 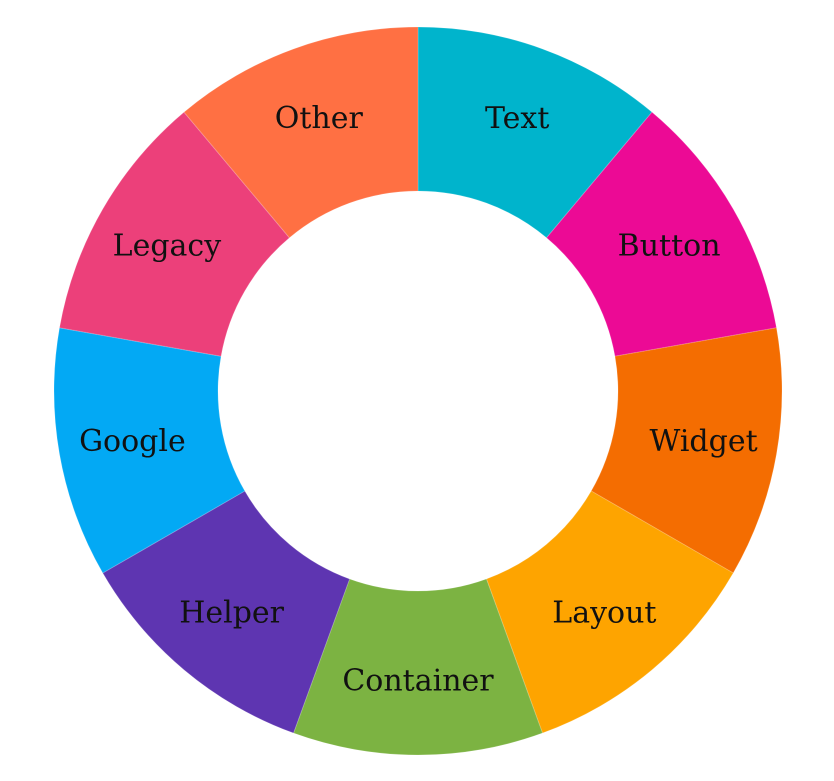 What do you see at coordinates (149, 450) in the screenshot?
I see `slice-google` at bounding box center [149, 450].